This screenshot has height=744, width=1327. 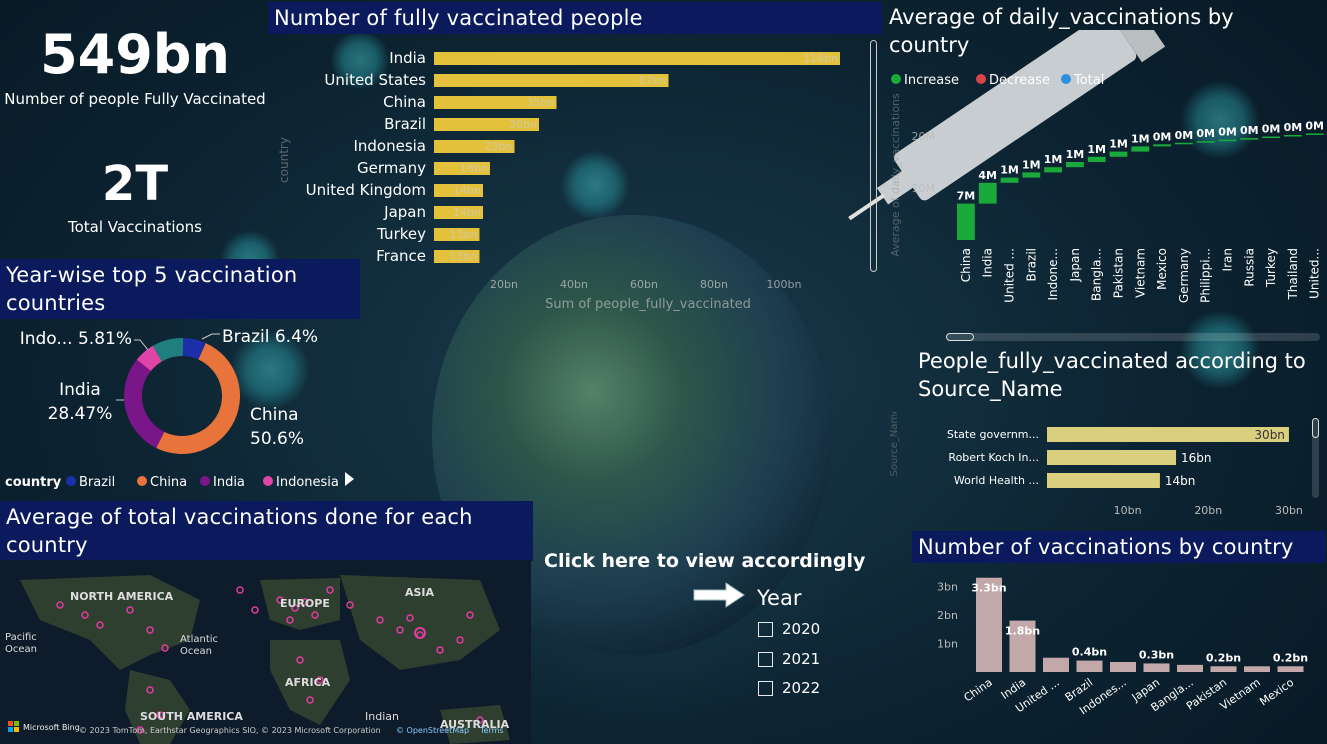 What do you see at coordinates (1075, 265) in the screenshot?
I see `x-tick-label: Japan` at bounding box center [1075, 265].